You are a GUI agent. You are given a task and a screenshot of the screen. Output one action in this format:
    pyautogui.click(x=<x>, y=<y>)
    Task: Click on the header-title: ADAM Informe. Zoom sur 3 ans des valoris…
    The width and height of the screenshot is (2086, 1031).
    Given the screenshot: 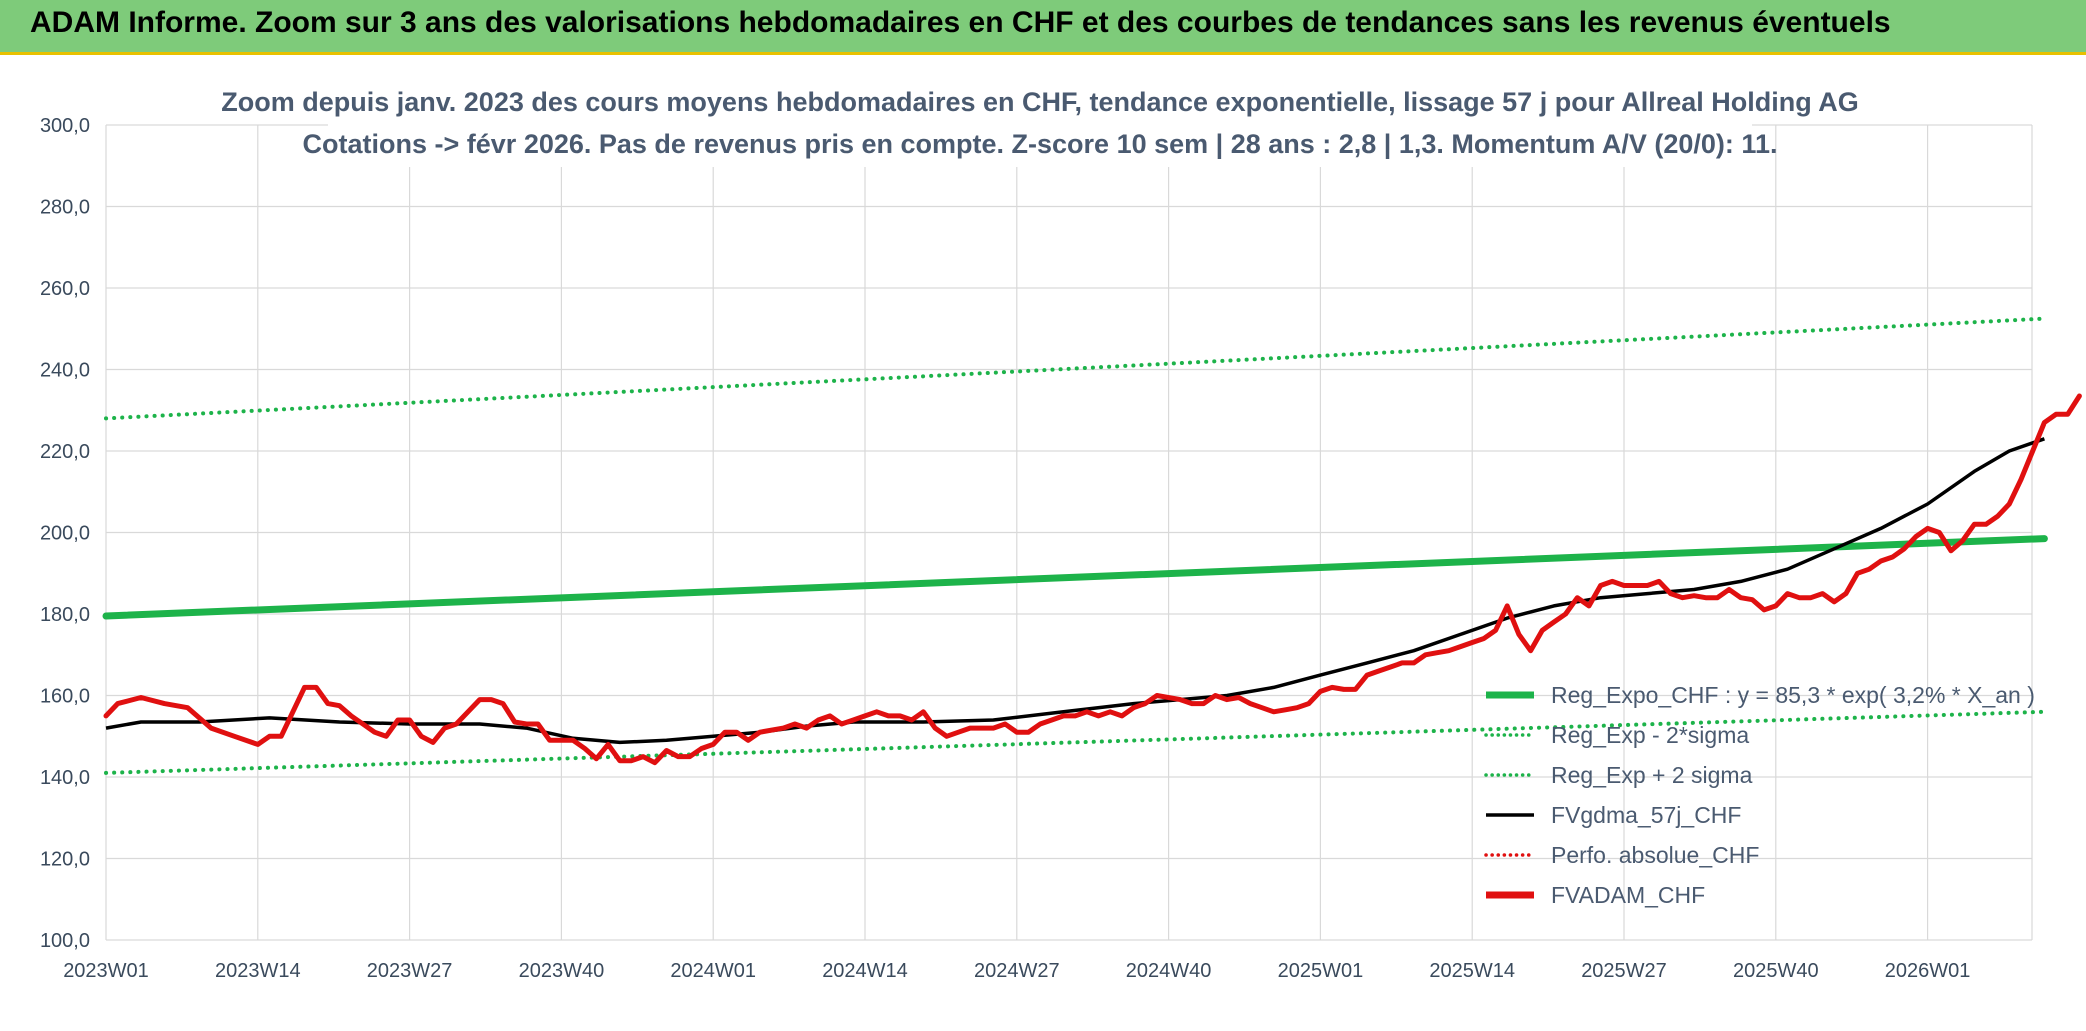 What is the action you would take?
    pyautogui.click(x=960, y=22)
    